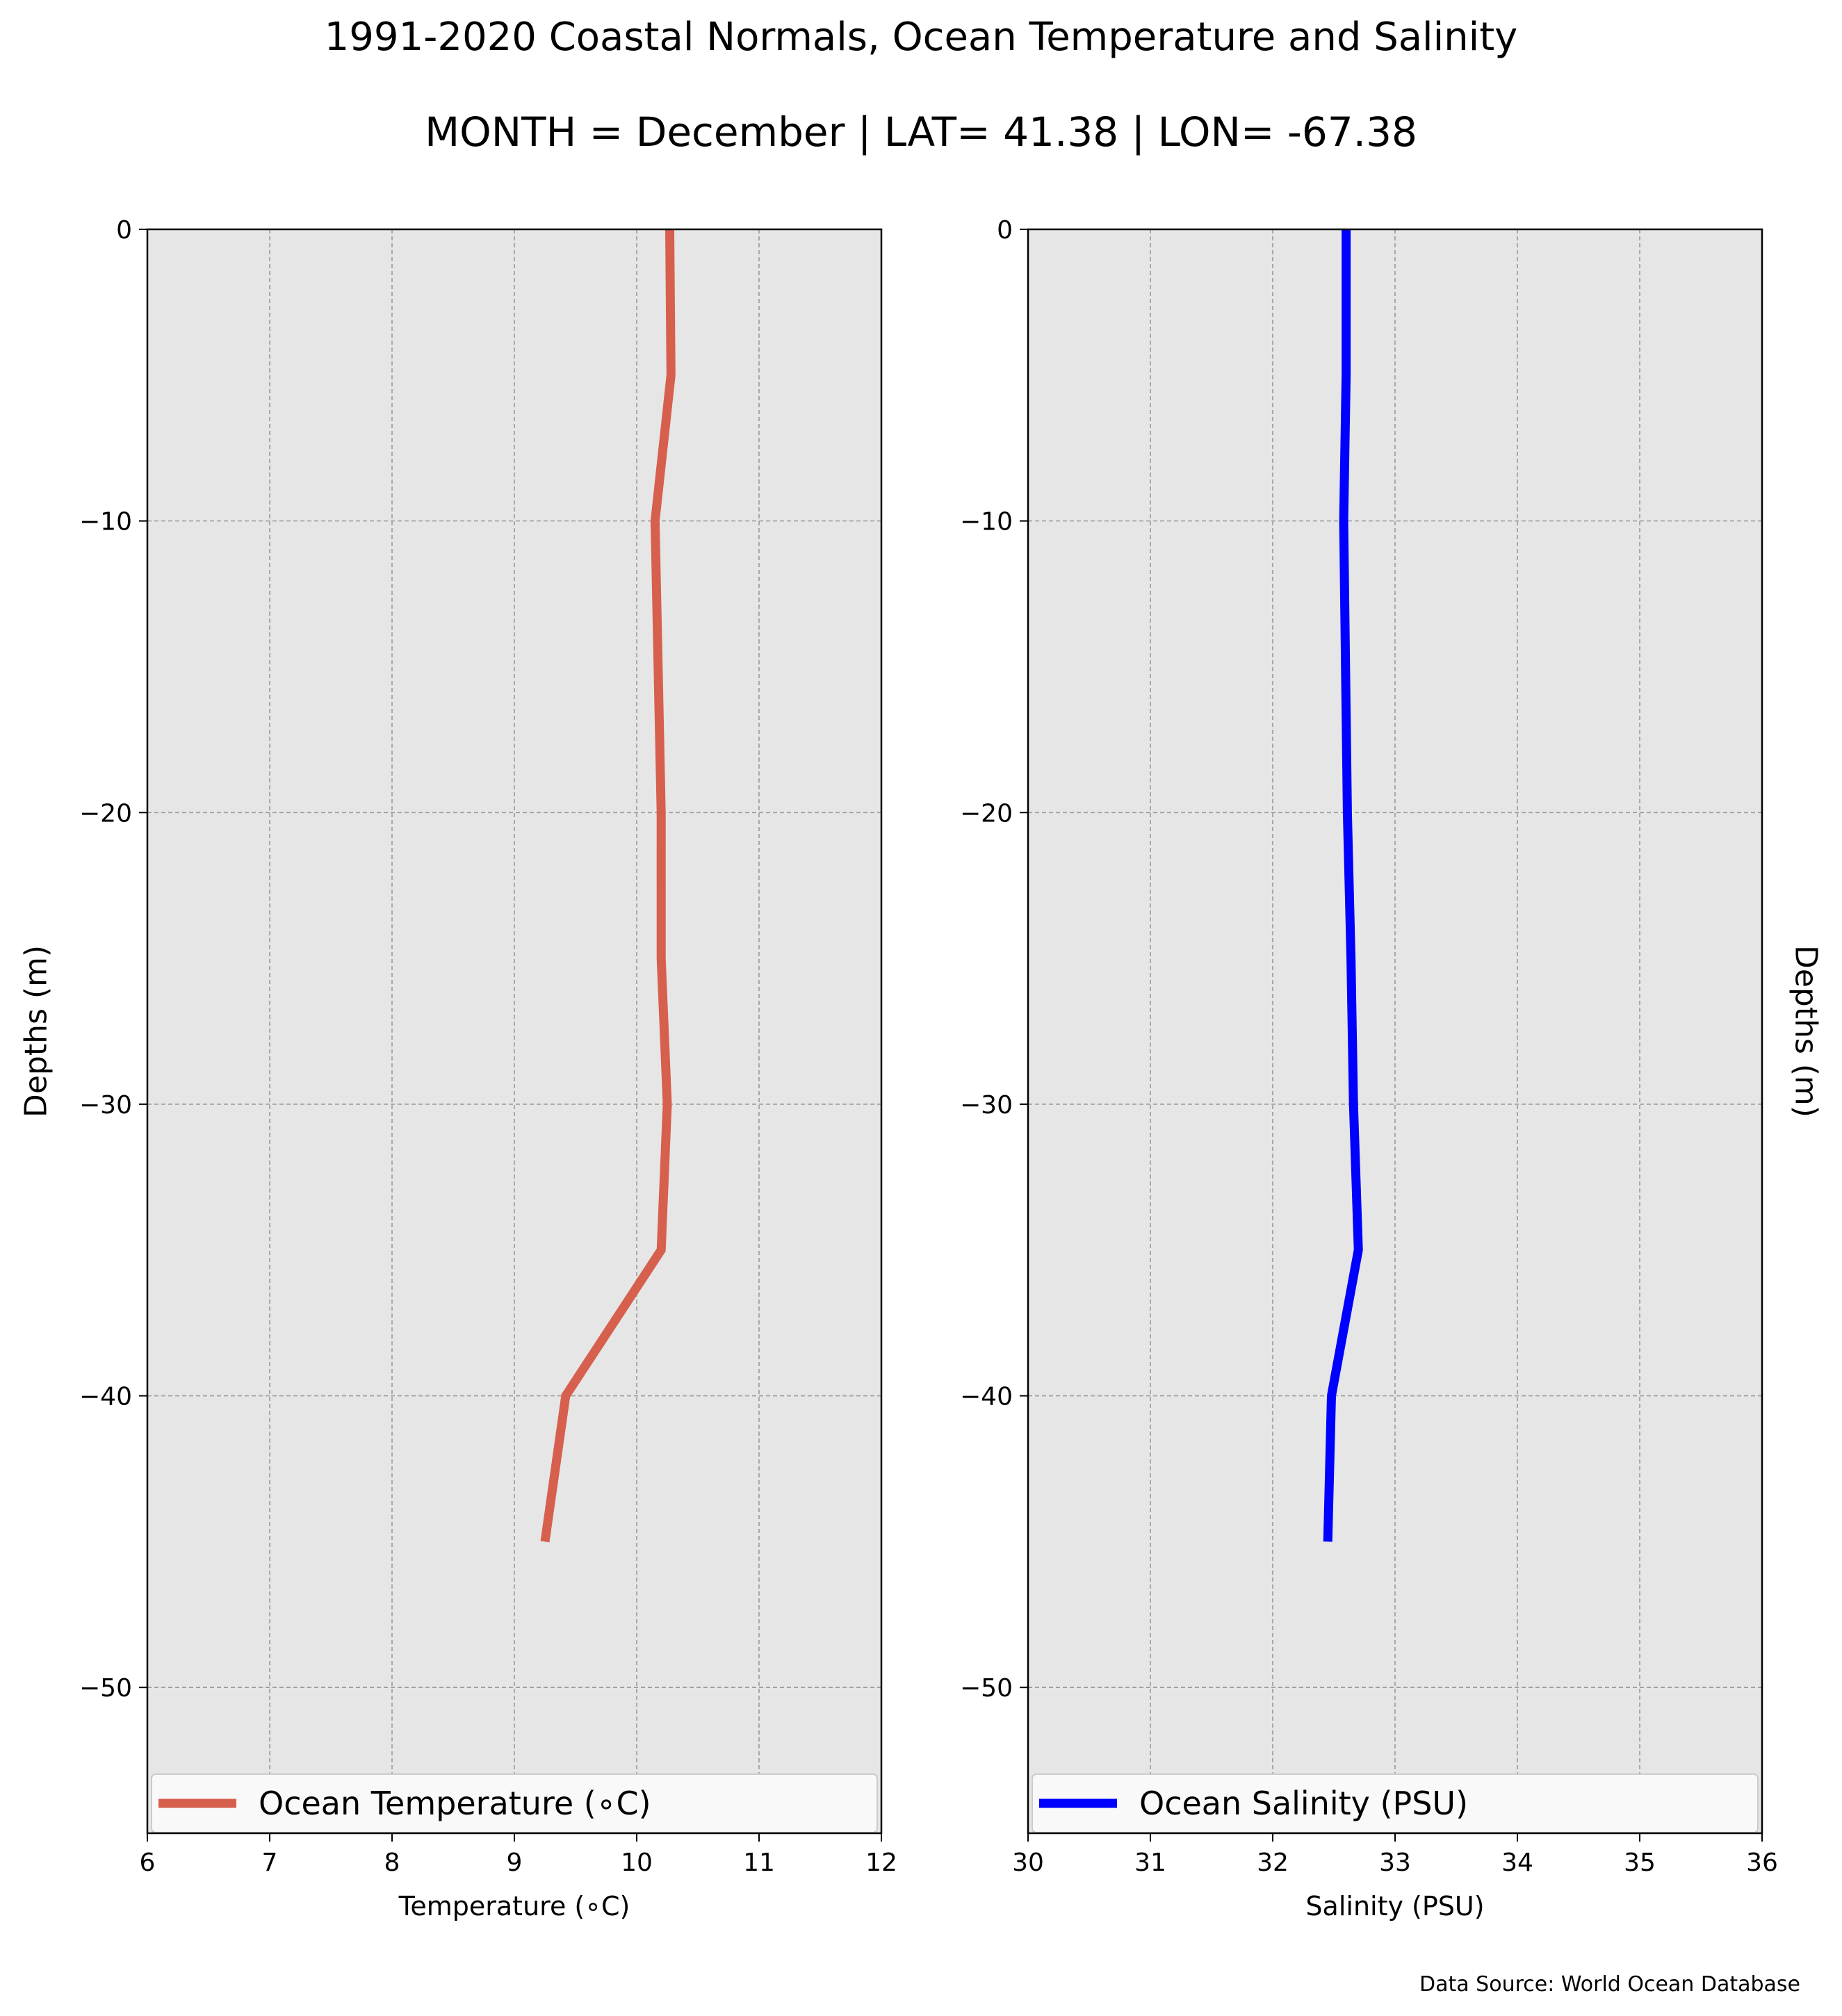 The width and height of the screenshot is (1842, 2016). I want to click on legend-label: Ocean Temperature (∘C), so click(455, 1804).